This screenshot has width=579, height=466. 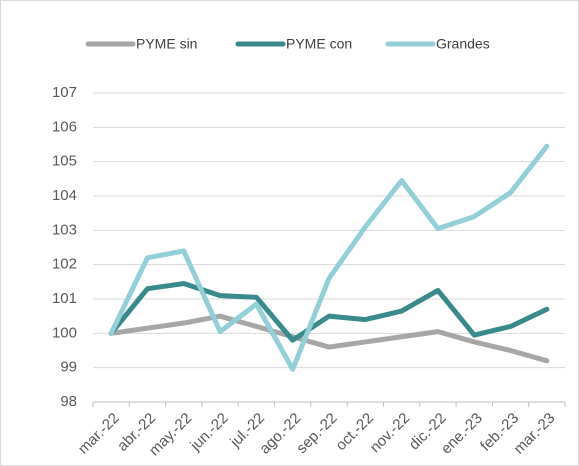 What do you see at coordinates (64, 332) in the screenshot?
I see `y-tick-label: 100` at bounding box center [64, 332].